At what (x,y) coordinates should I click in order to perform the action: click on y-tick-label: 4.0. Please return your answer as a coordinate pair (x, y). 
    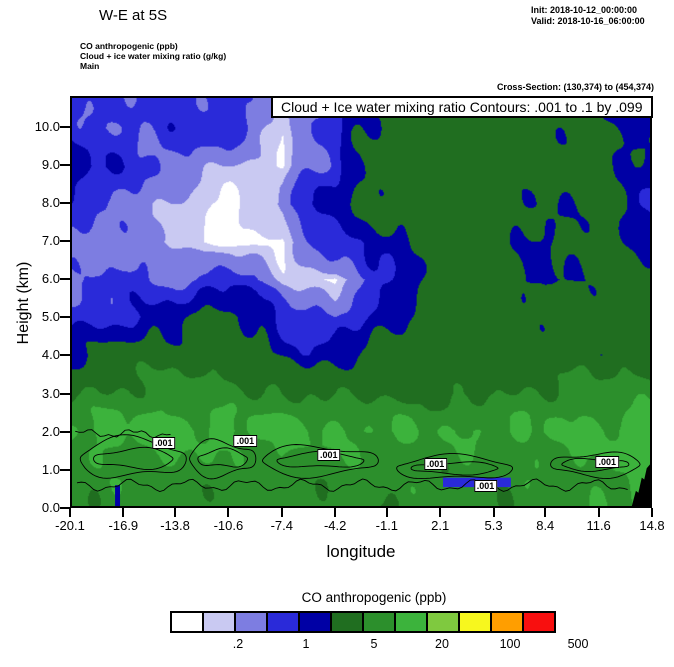
    Looking at the image, I should click on (50, 355).